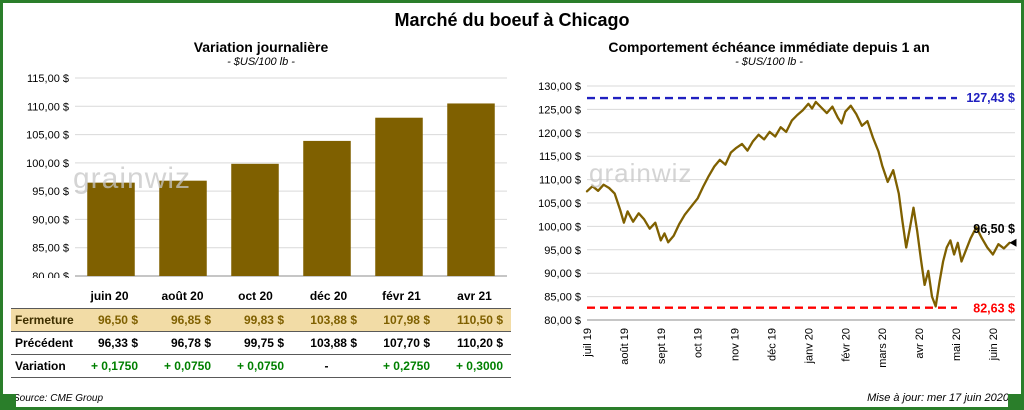 The height and width of the screenshot is (410, 1024). What do you see at coordinates (401, 319) in the screenshot?
I see `table-cell: 107,98 $` at bounding box center [401, 319].